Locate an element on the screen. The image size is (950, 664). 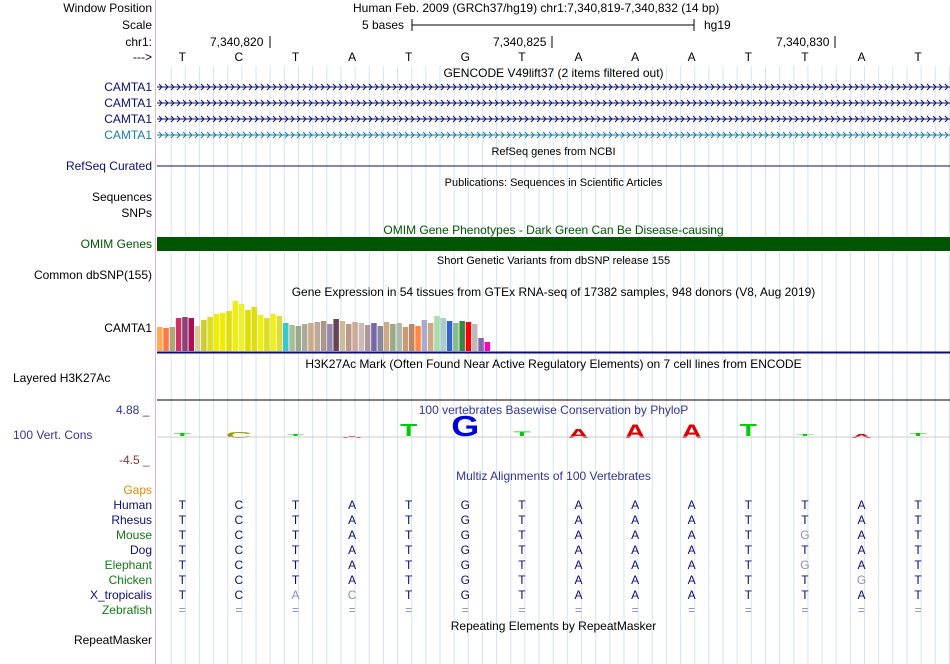
gtex-label: CAMTA1 is located at coordinates (128, 328).